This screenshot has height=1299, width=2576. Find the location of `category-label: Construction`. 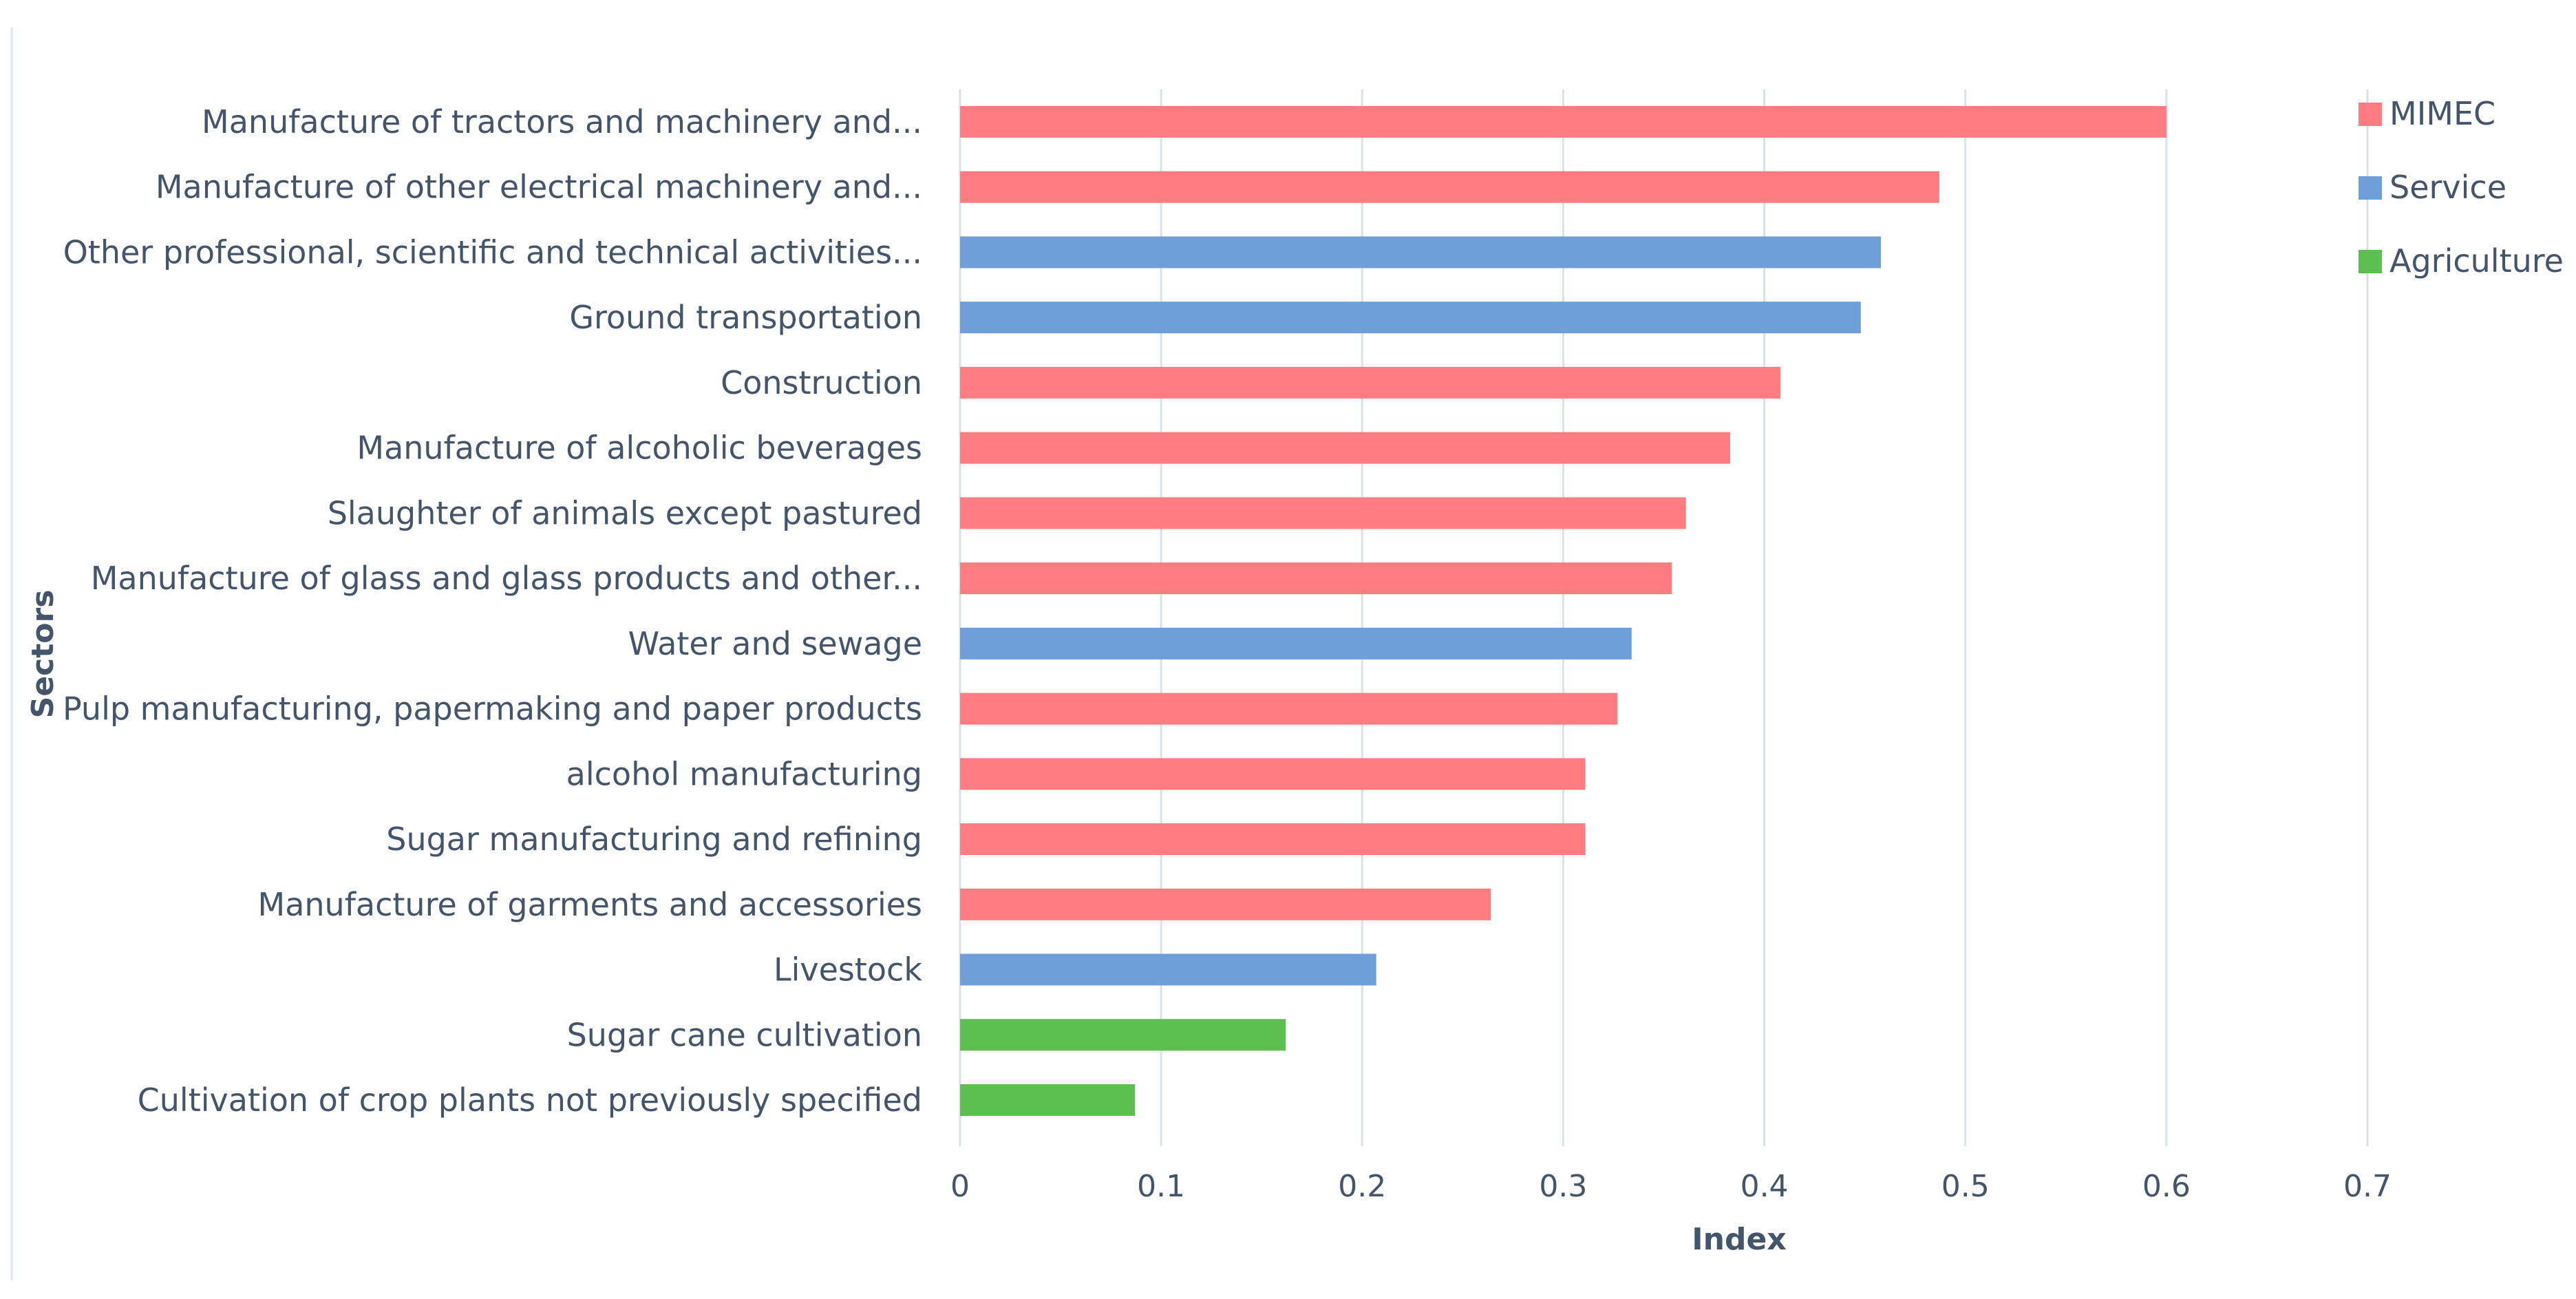

category-label: Construction is located at coordinates (821, 382).